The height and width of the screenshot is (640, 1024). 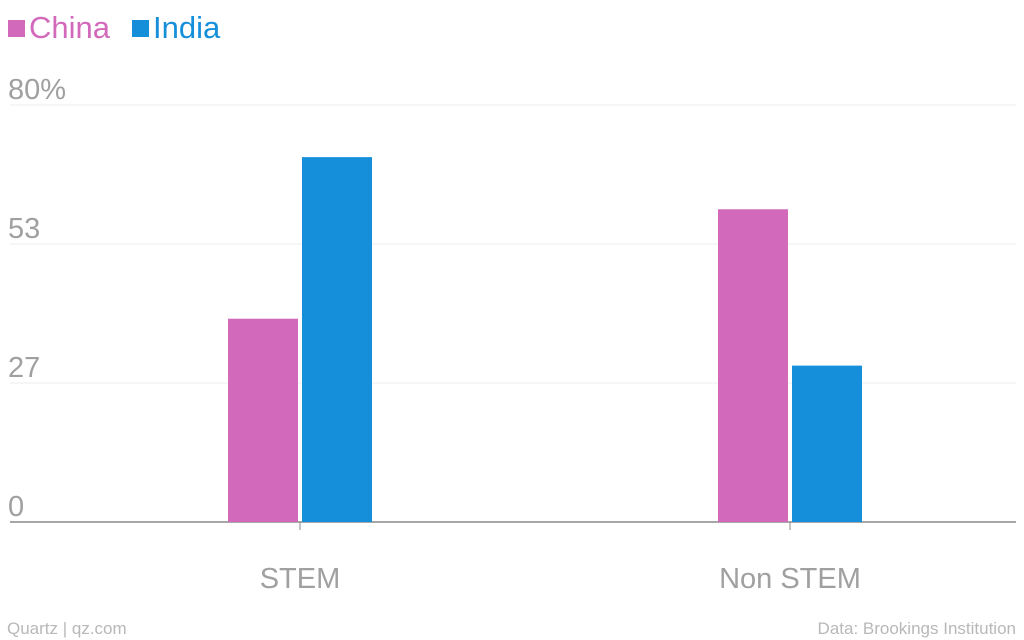 What do you see at coordinates (300, 579) in the screenshot?
I see `x-tick-label: STEM` at bounding box center [300, 579].